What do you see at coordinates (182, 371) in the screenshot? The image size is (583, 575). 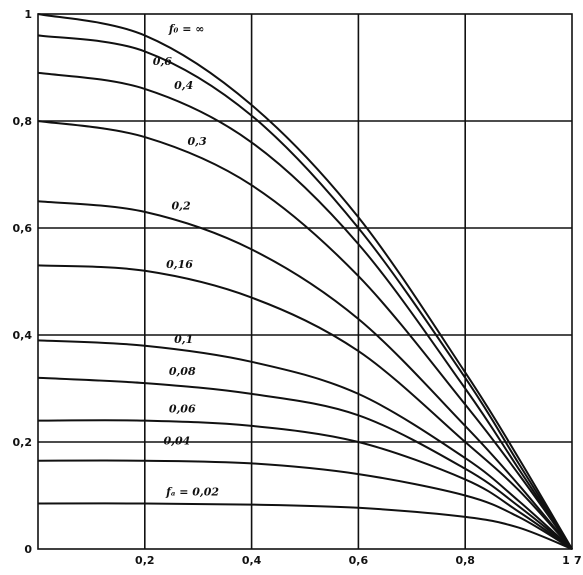 I see `series-label: 0,08` at bounding box center [182, 371].